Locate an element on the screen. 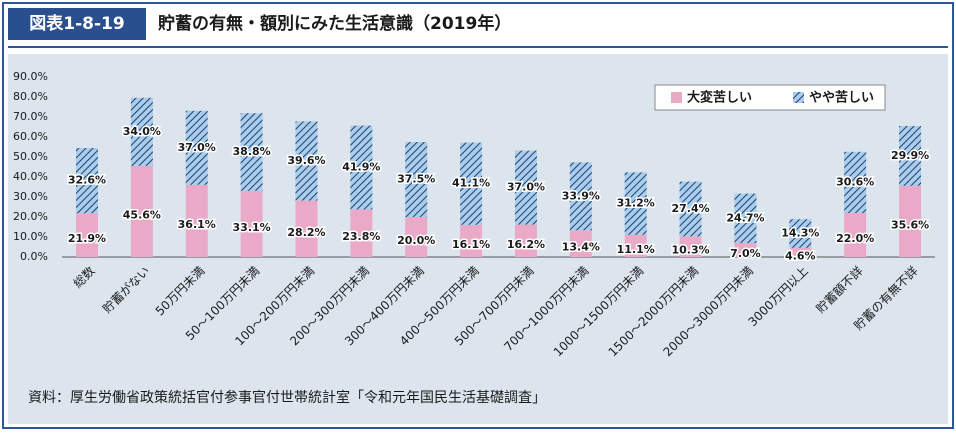  value-label: 33.1% is located at coordinates (252, 227).